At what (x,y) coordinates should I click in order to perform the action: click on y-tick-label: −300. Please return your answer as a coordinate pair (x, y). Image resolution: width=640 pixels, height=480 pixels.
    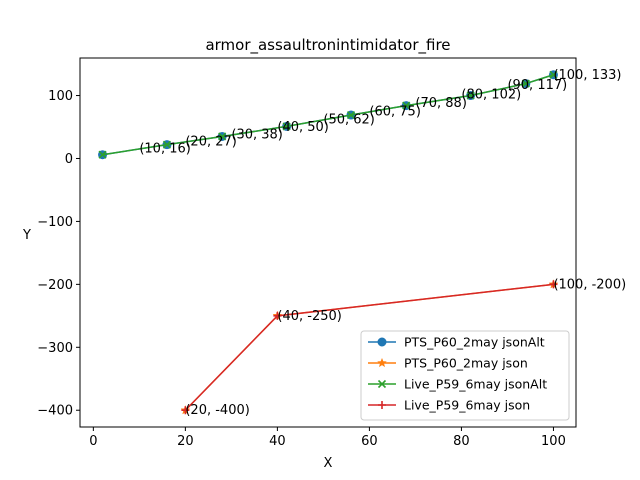
    Looking at the image, I should click on (55, 348).